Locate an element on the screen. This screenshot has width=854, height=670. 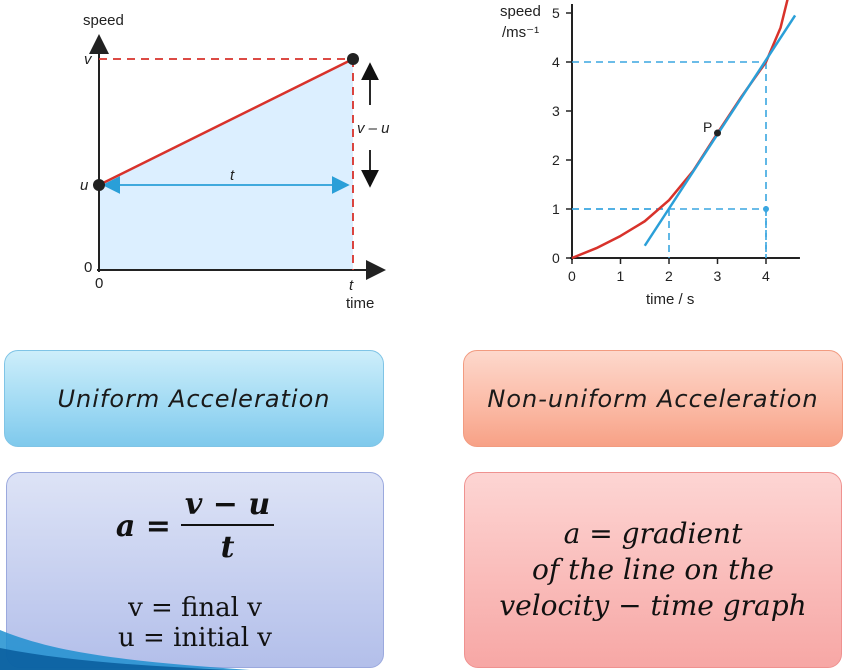
guide-dot is located at coordinates (766, 209).